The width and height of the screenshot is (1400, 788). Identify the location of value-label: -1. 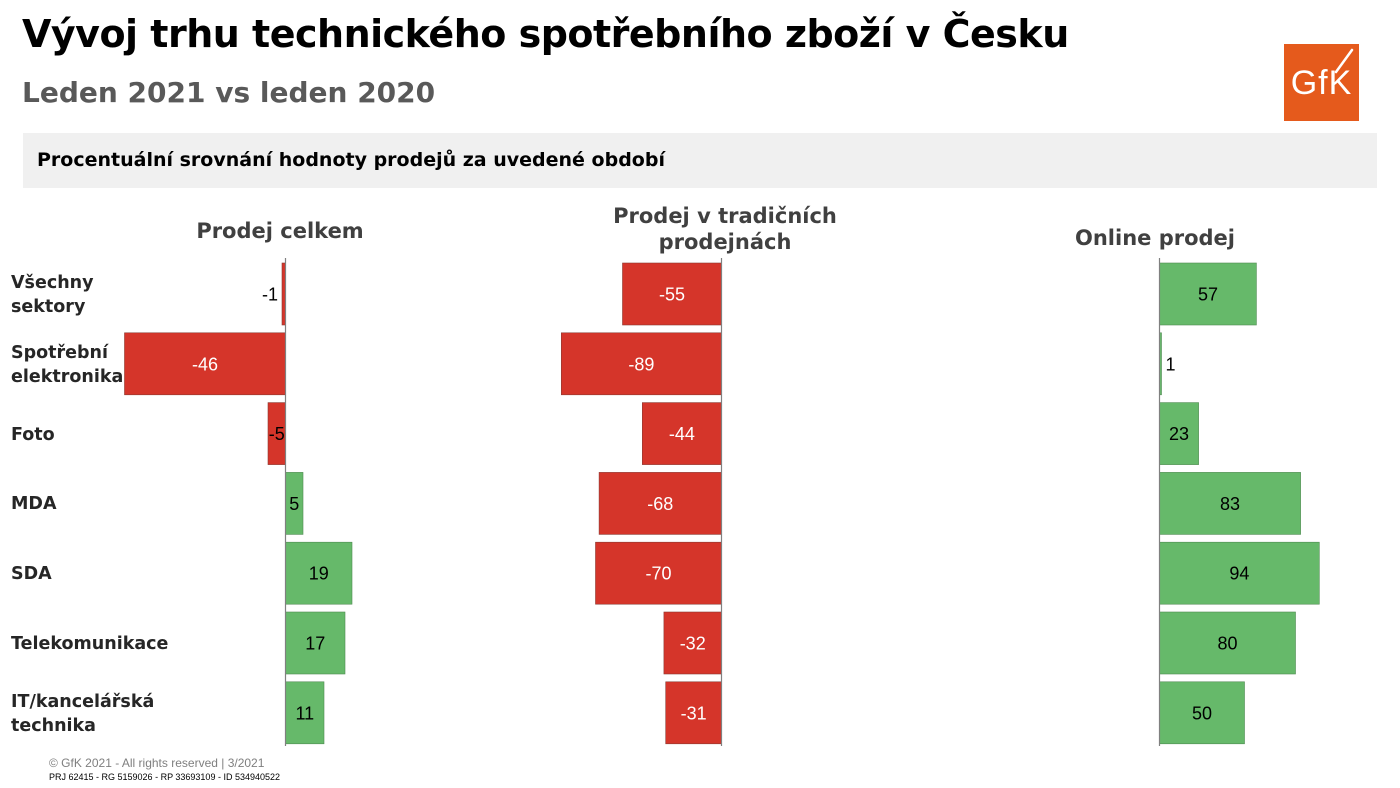
(270, 295).